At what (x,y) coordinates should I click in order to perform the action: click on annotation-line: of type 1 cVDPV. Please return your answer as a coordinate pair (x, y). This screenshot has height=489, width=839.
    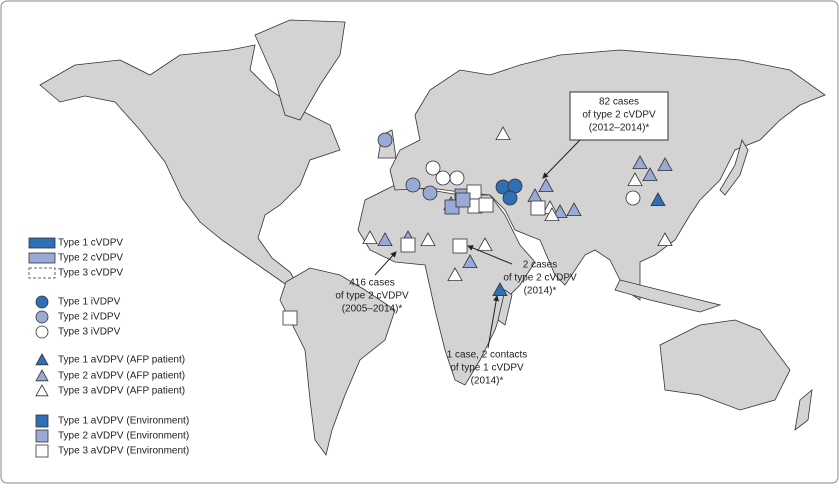
    Looking at the image, I should click on (487, 368).